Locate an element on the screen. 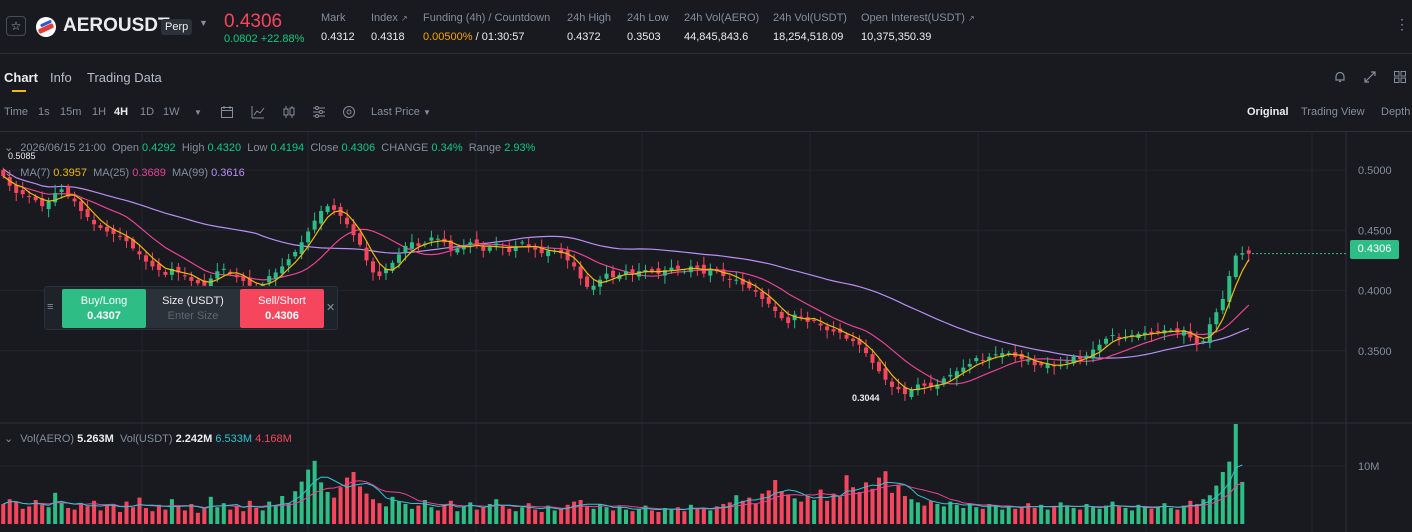  size-input: Size (USDT) Enter Size is located at coordinates (193, 308).